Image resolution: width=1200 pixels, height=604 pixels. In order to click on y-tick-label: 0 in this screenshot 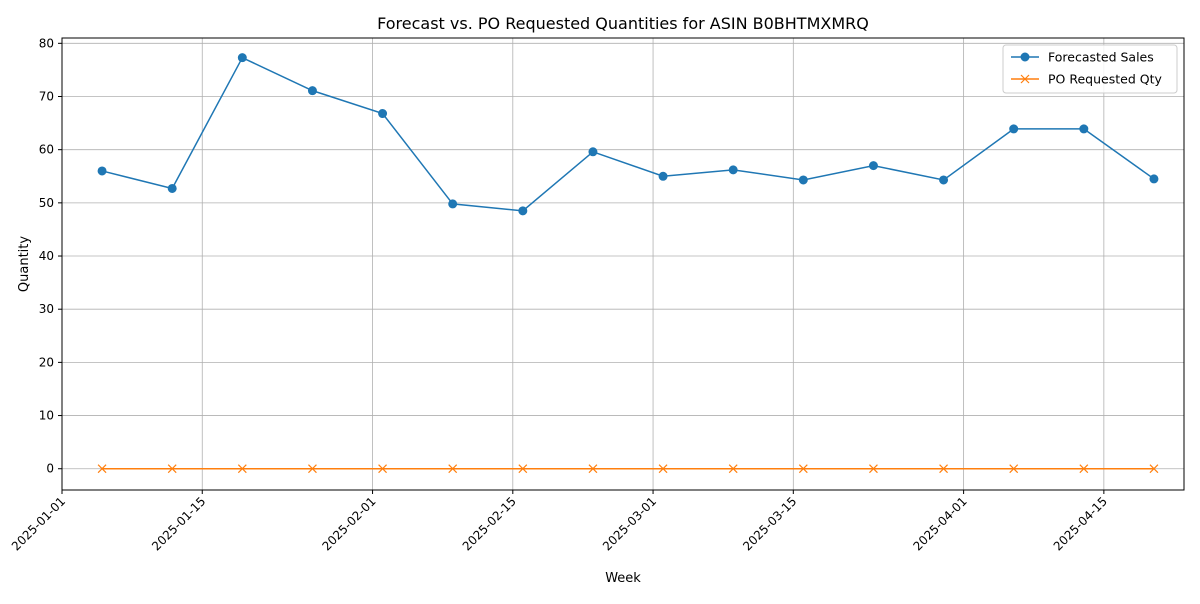, I will do `click(50, 469)`.